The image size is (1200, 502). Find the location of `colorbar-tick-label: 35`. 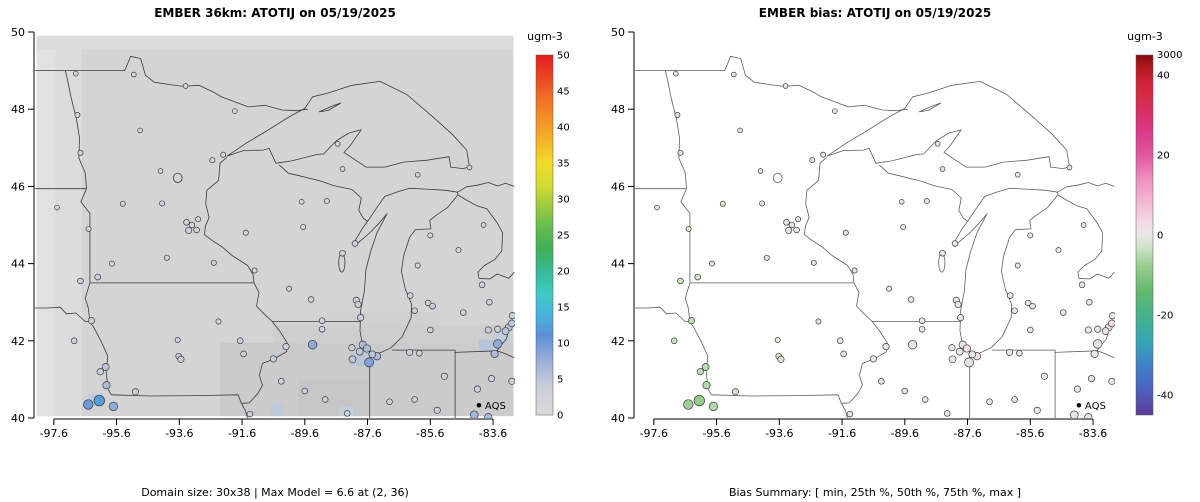

colorbar-tick-label: 35 is located at coordinates (563, 164).